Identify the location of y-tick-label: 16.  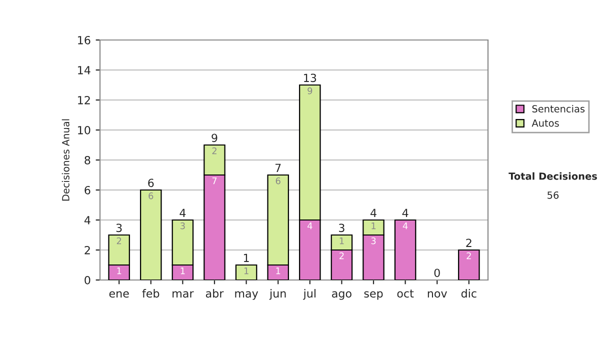
(84, 40).